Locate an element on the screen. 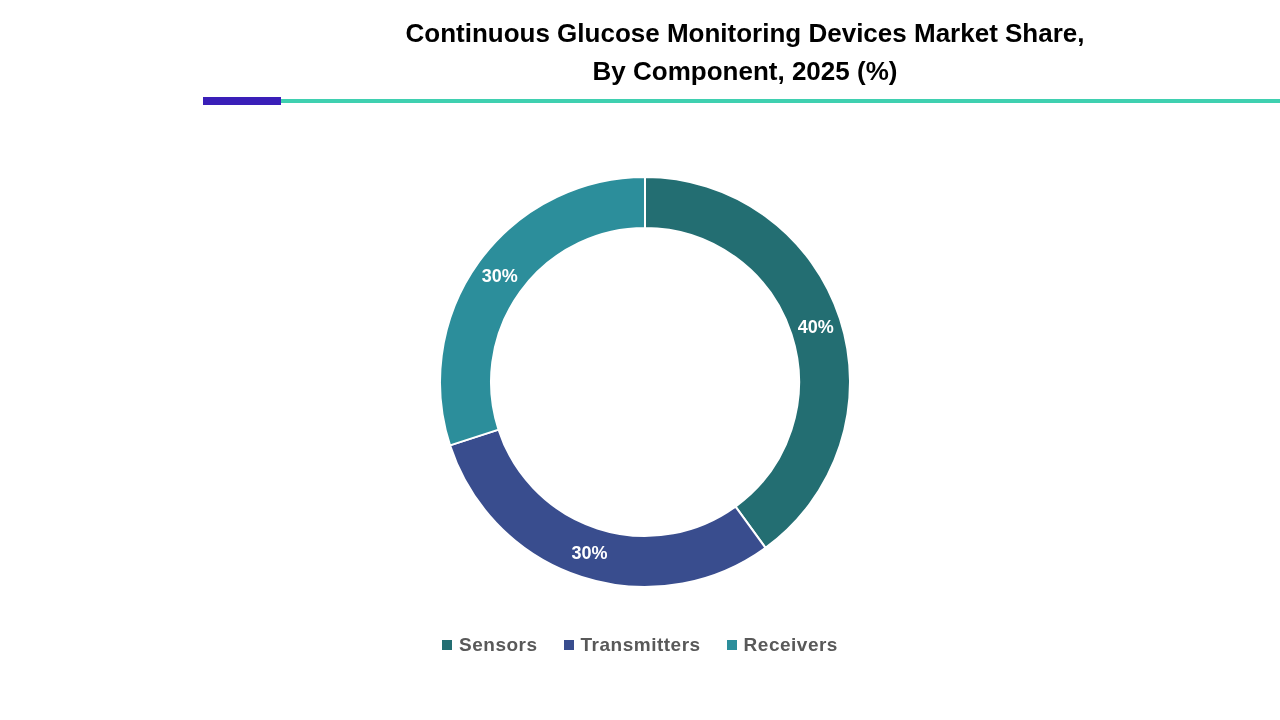 The height and width of the screenshot is (720, 1280). legend-label: Transmitters is located at coordinates (640, 645).